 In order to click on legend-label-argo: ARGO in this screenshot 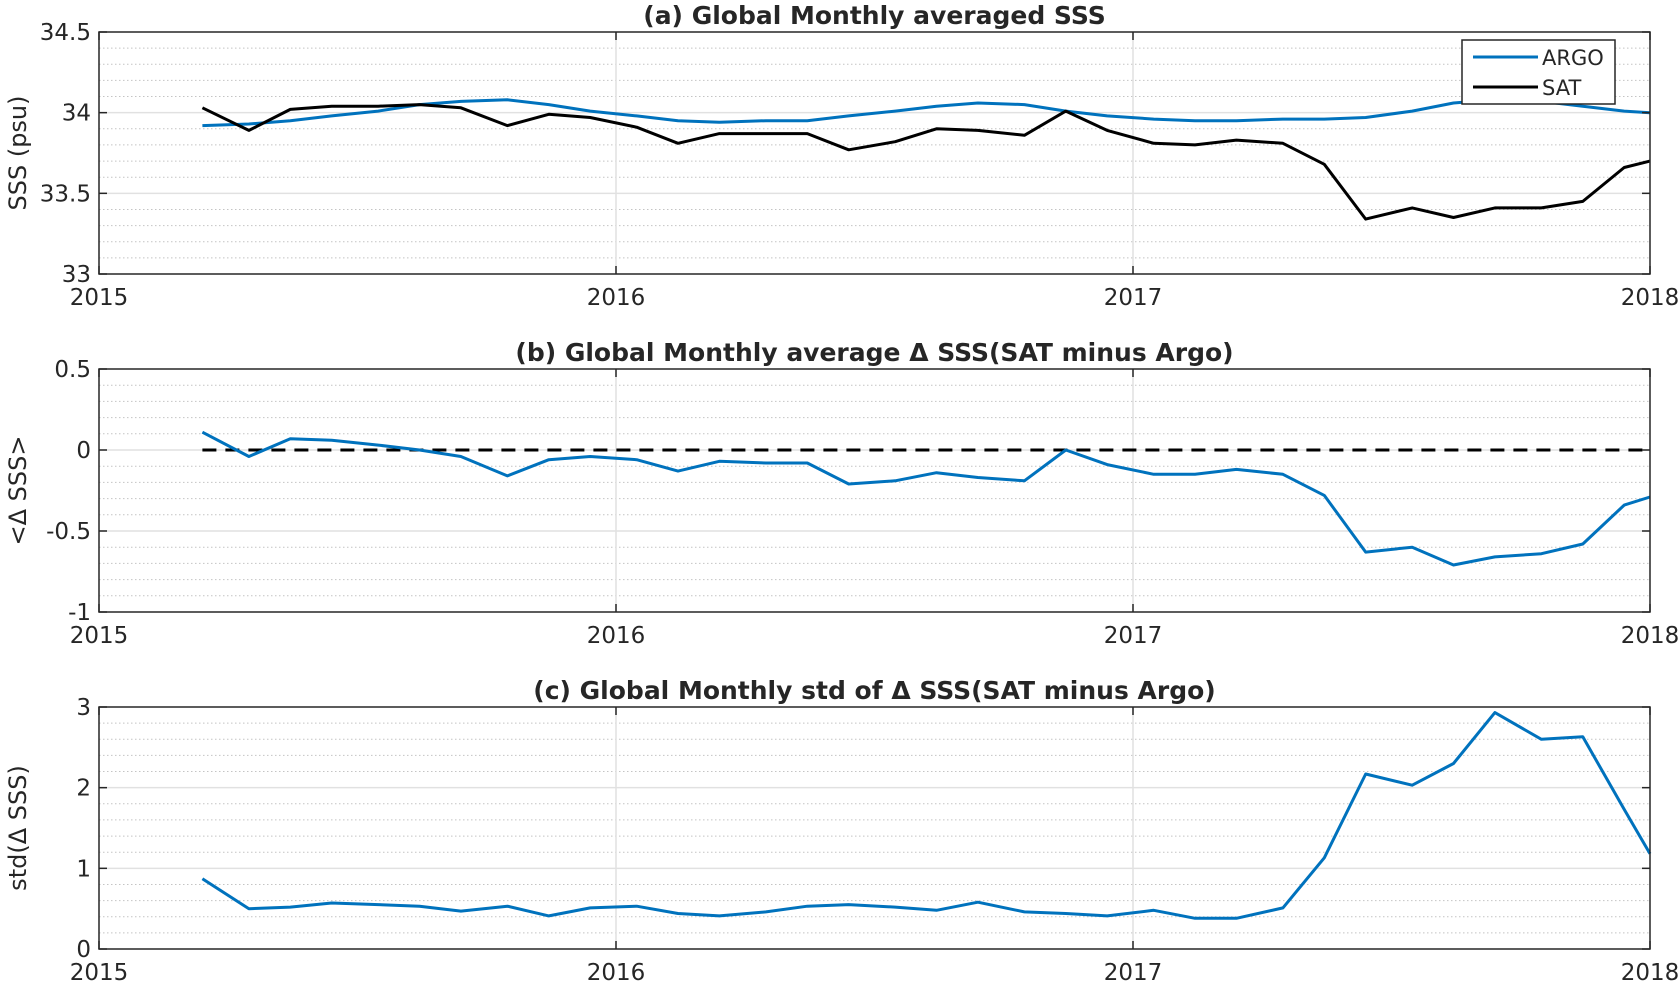, I will do `click(1573, 58)`.